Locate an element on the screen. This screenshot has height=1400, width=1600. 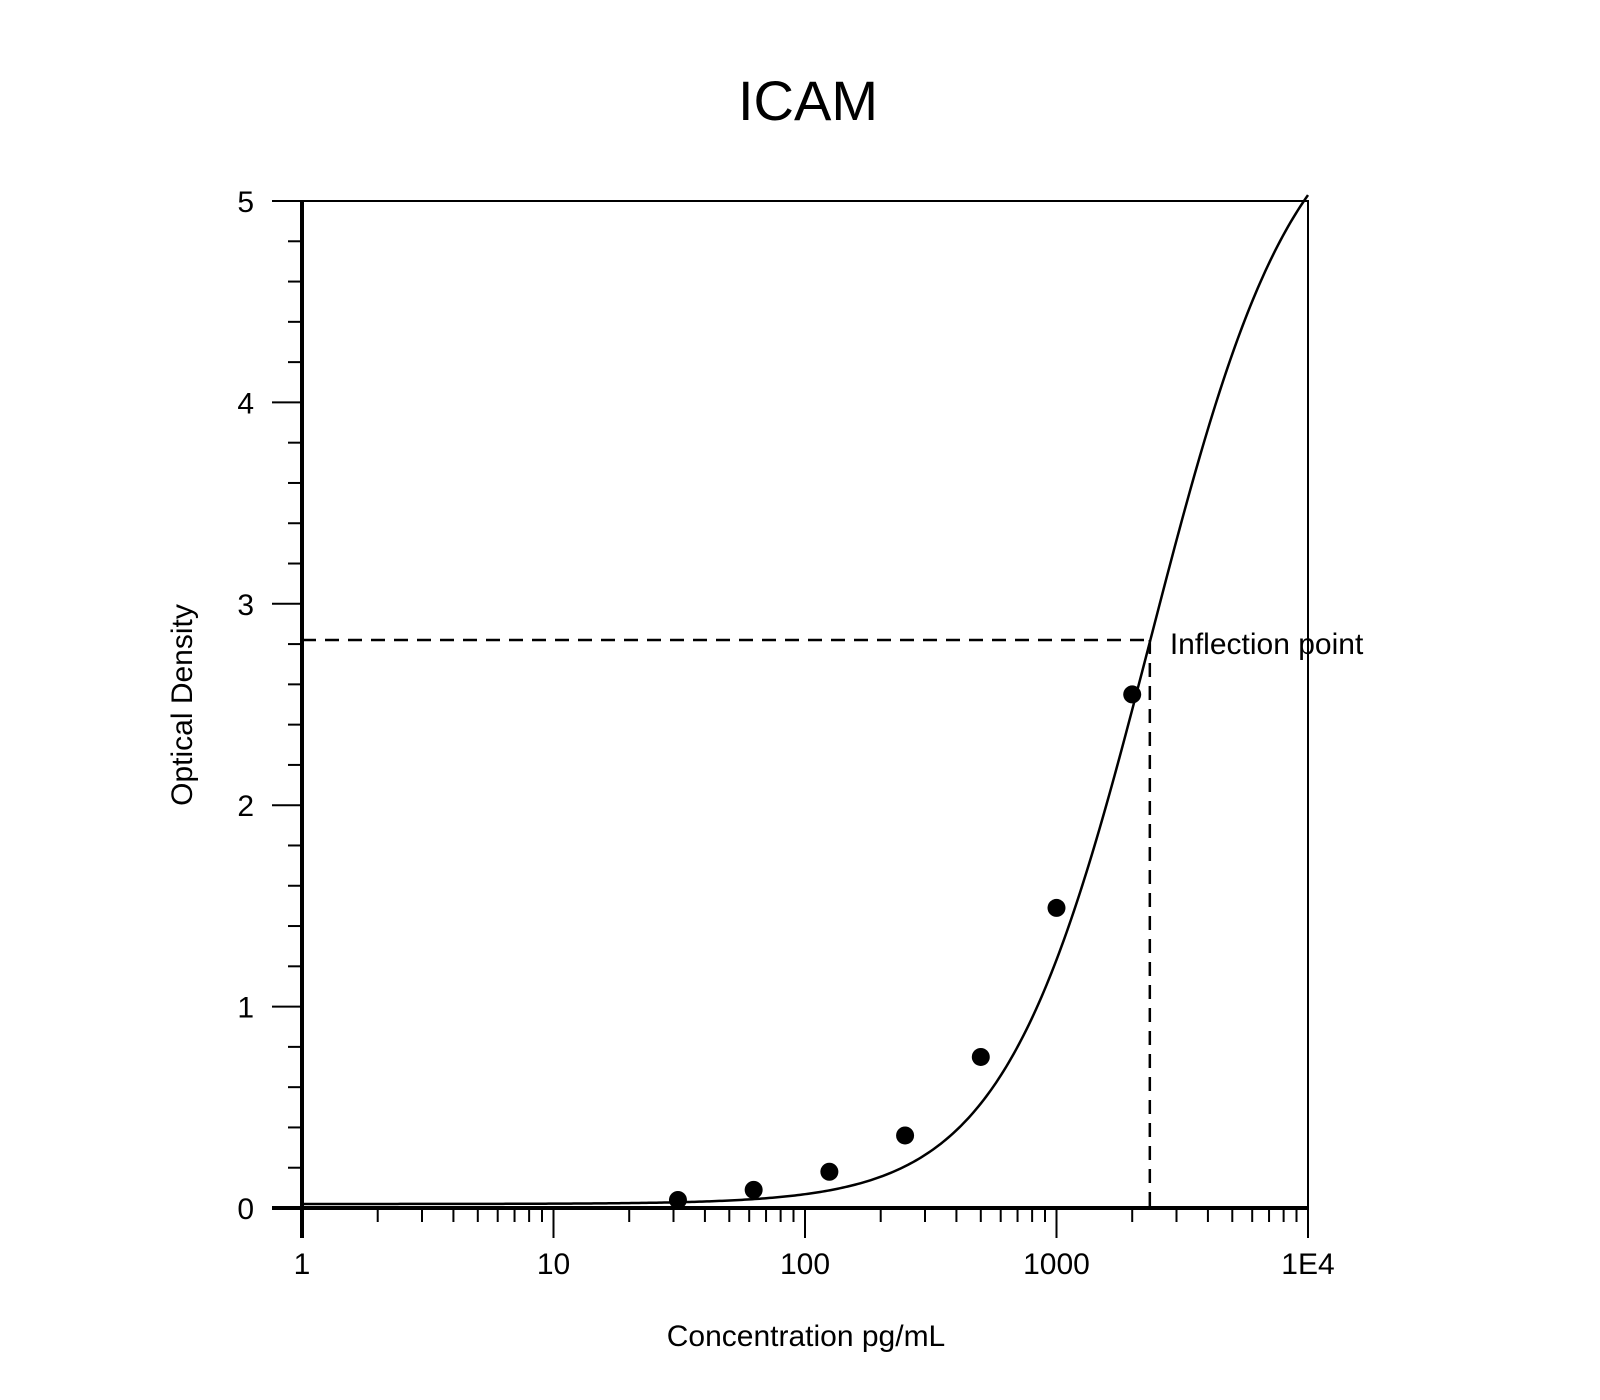
y-axis-label: Optical Density is located at coordinates (182, 705).